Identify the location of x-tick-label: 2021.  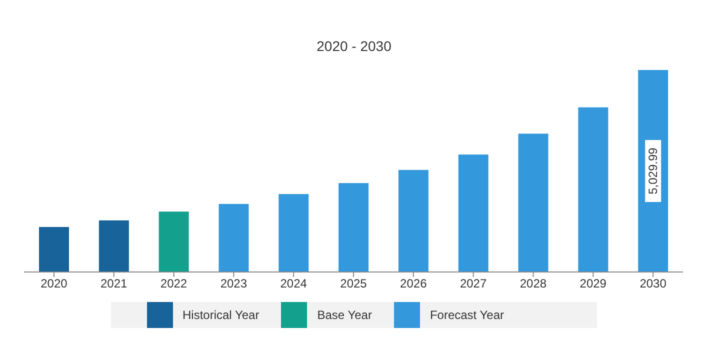
(114, 283).